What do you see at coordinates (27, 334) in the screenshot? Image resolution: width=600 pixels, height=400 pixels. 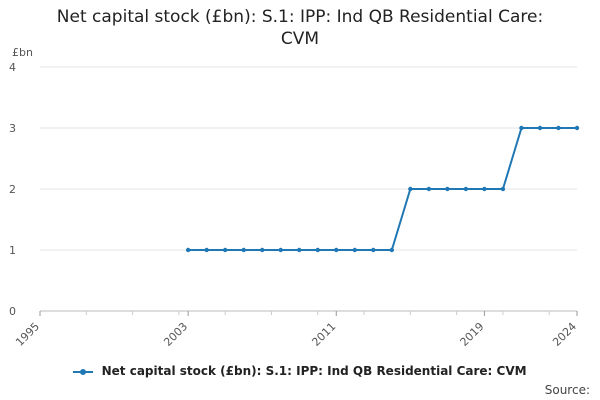 I see `x-tick-label: 1995` at bounding box center [27, 334].